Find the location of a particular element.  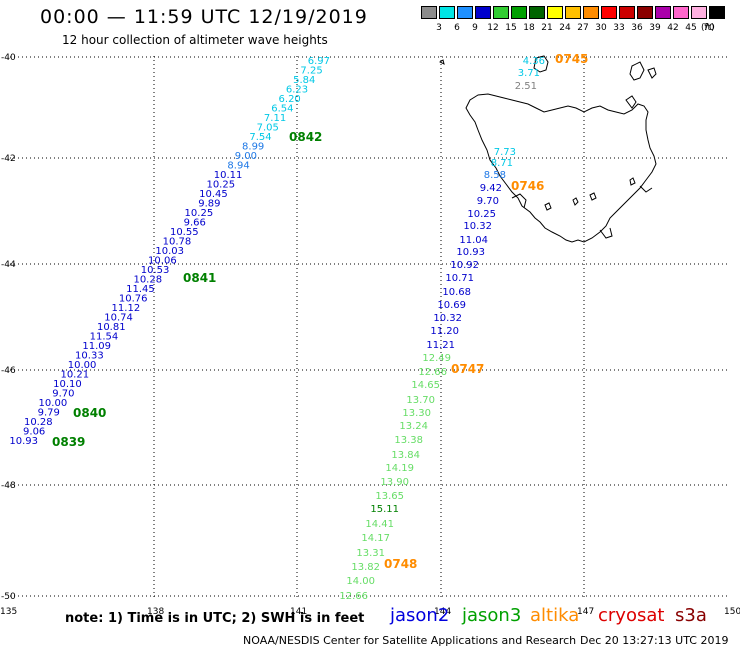

legend-label: 27 is located at coordinates (583, 28).